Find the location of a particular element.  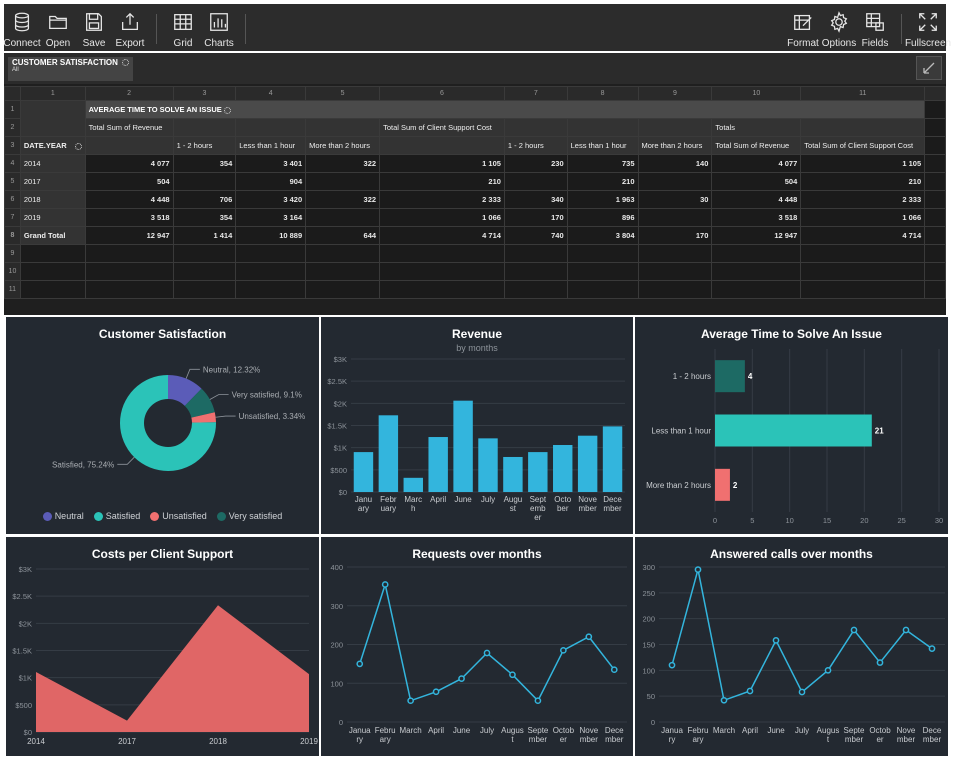

data-cell: 706 is located at coordinates (204, 199).